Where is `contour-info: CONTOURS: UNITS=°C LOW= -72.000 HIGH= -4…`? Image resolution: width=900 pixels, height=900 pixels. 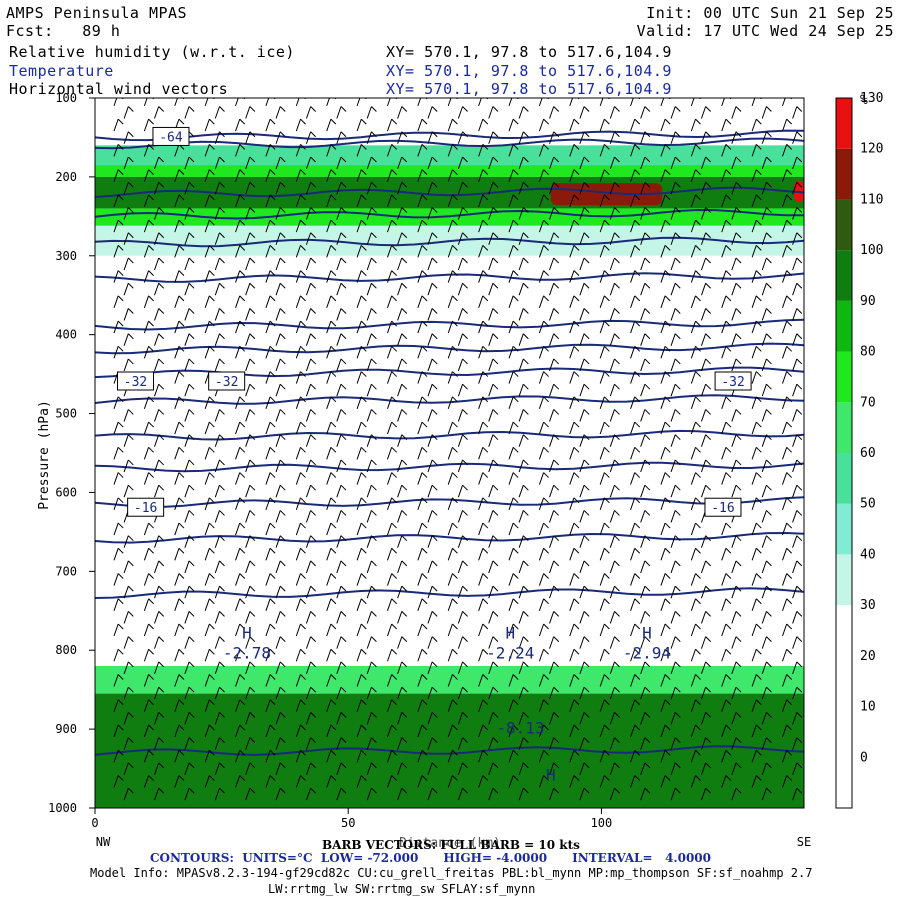 contour-info: CONTOURS: UNITS=°C LOW= -72.000 HIGH= -4… is located at coordinates (431, 858).